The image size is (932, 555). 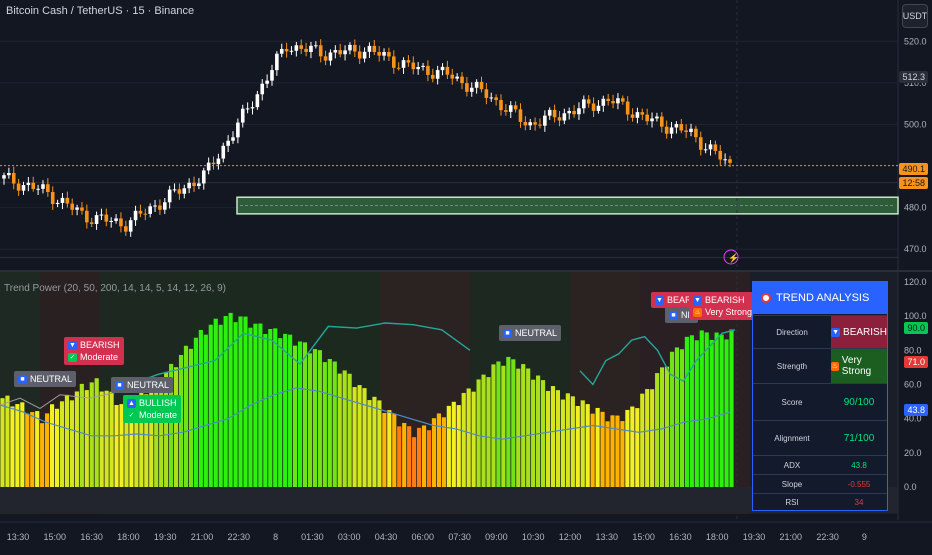 I want to click on symbol-title: Bitcoin Cash / TetherUS · 15 · Binance, so click(x=100, y=11).